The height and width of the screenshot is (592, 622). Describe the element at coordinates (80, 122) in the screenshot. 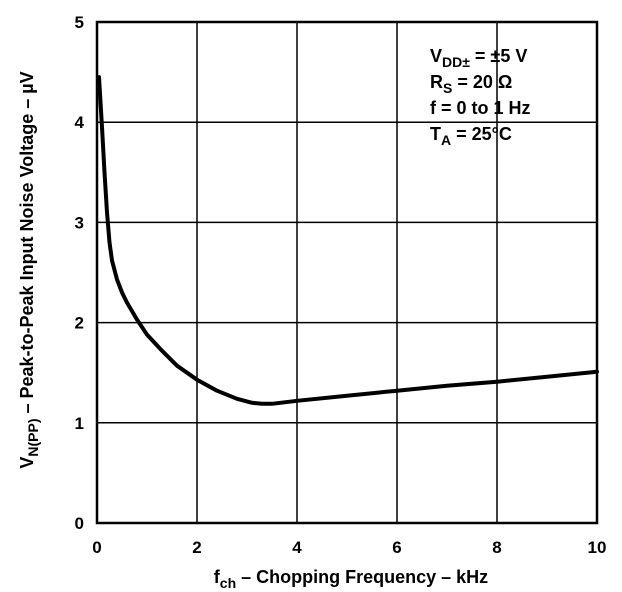

I see `y-tick-label-4: 4` at that location.